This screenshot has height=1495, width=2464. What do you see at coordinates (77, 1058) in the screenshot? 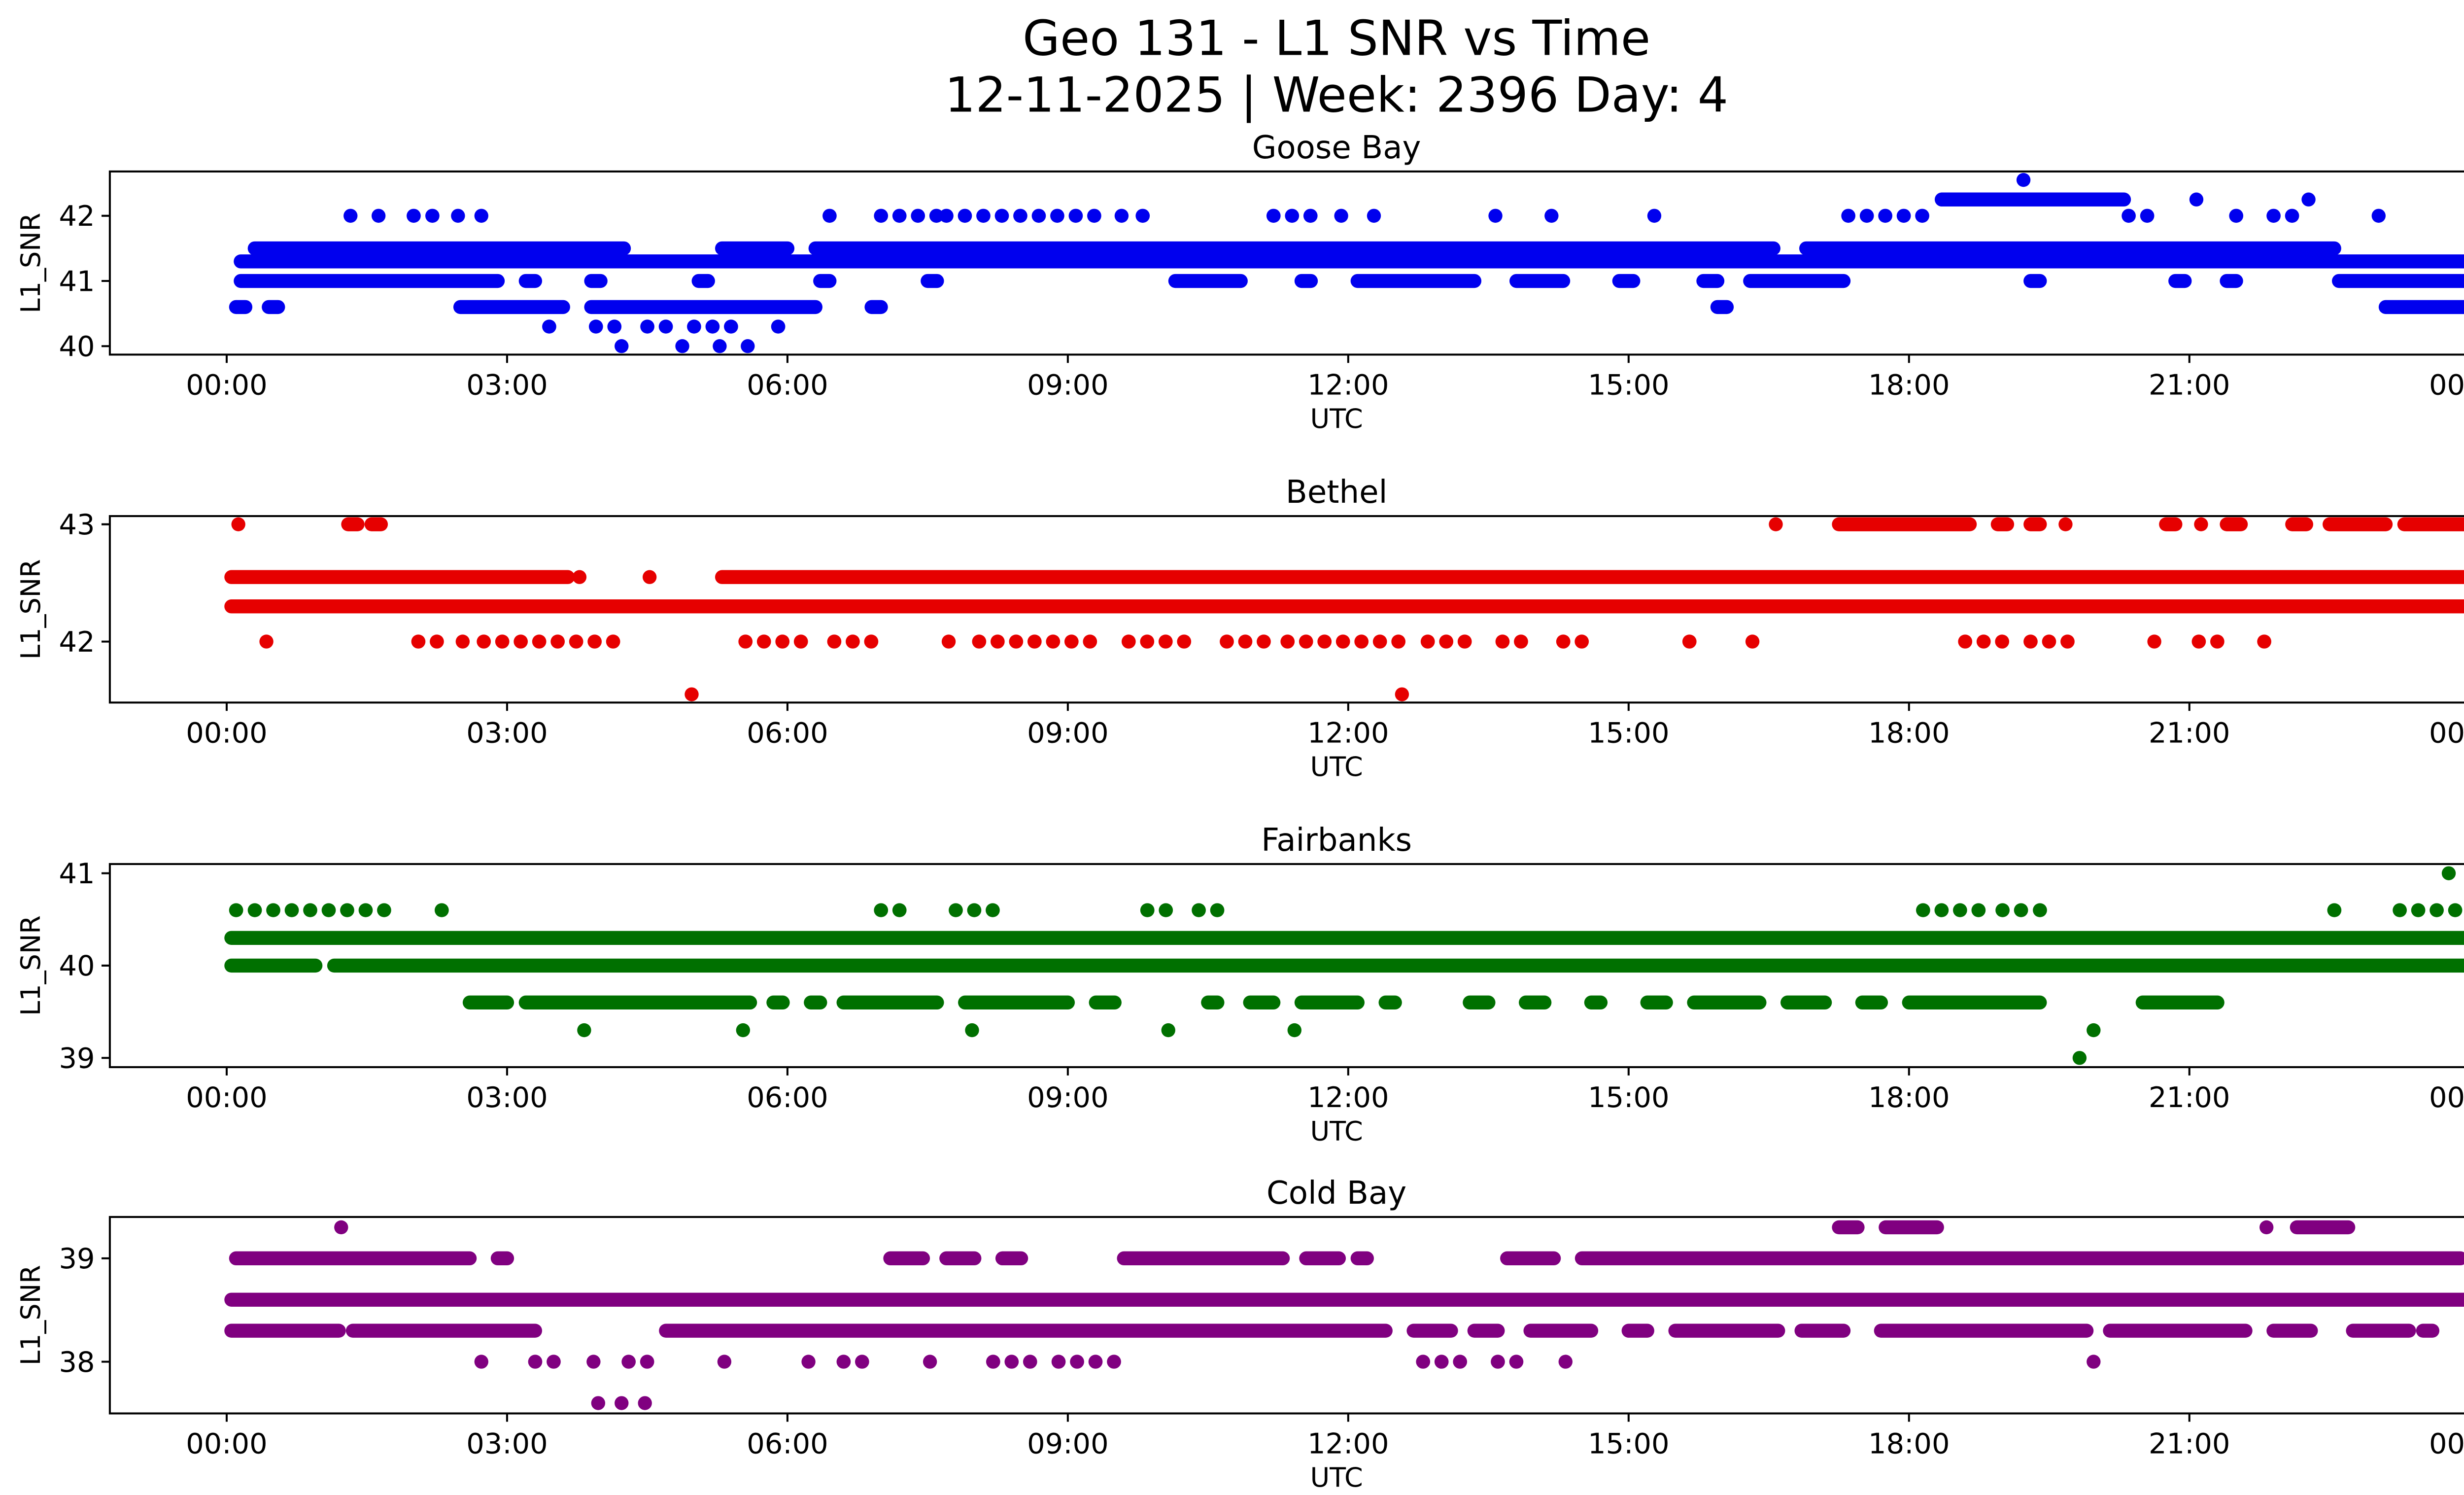
I see `y-tick-label: 39` at bounding box center [77, 1058].